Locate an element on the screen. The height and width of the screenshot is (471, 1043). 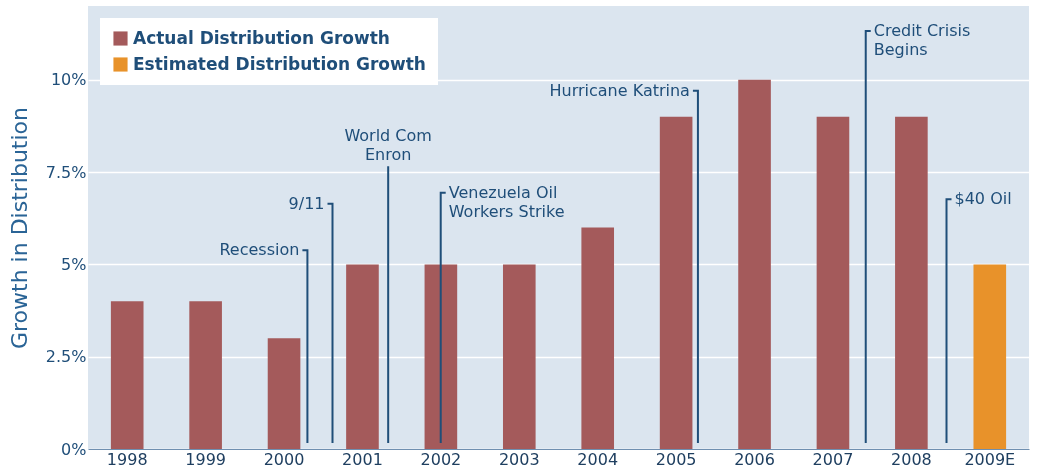
legend-label: Estimated Distribution Growth is located at coordinates (279, 63).